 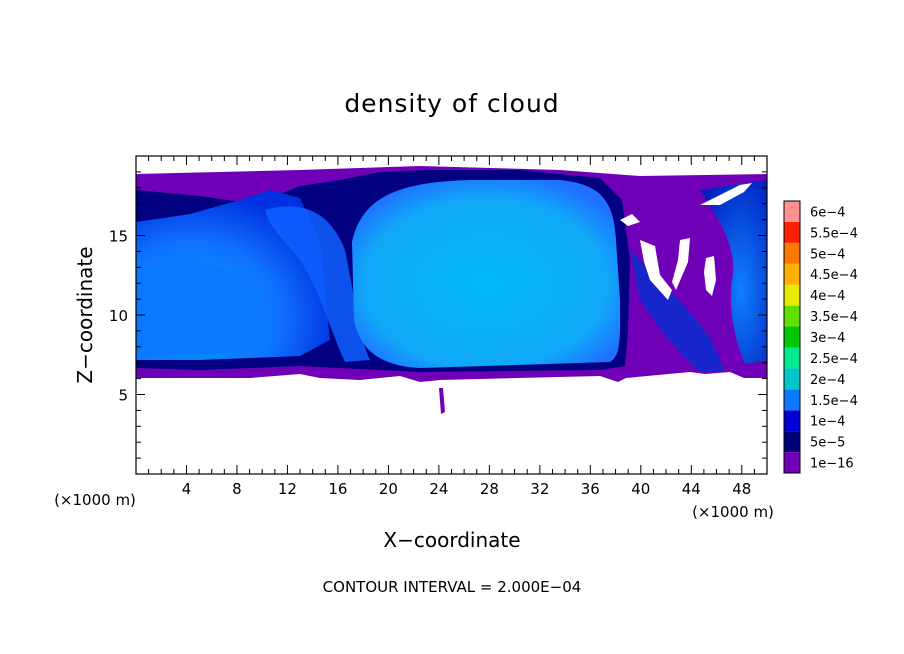 I want to click on colorbar-label: 2.5e−4, so click(x=834, y=359).